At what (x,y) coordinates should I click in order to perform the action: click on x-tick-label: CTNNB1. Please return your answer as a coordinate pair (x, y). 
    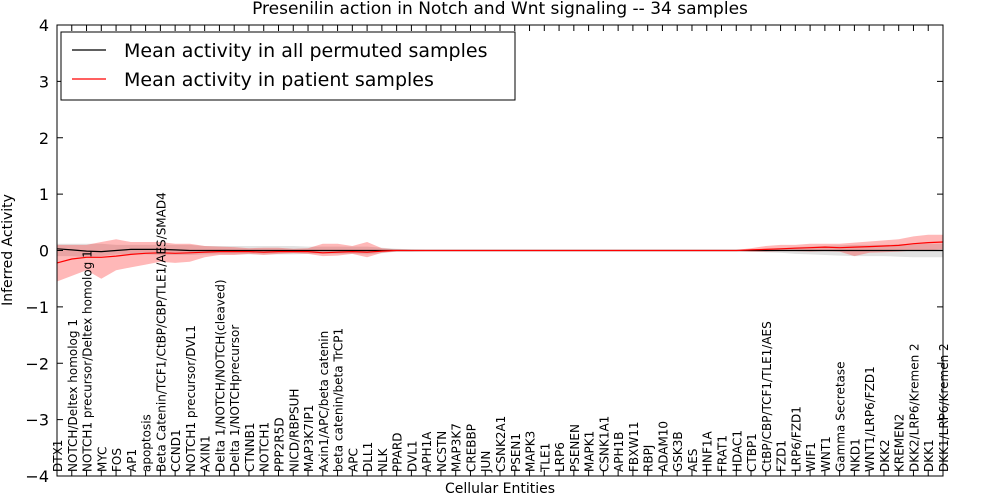
    Looking at the image, I should click on (250, 447).